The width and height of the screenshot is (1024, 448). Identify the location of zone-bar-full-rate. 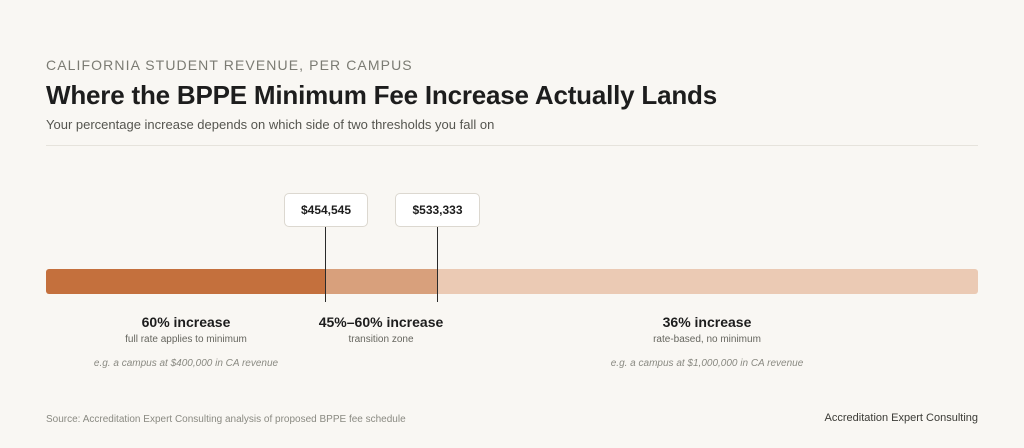
(186, 281).